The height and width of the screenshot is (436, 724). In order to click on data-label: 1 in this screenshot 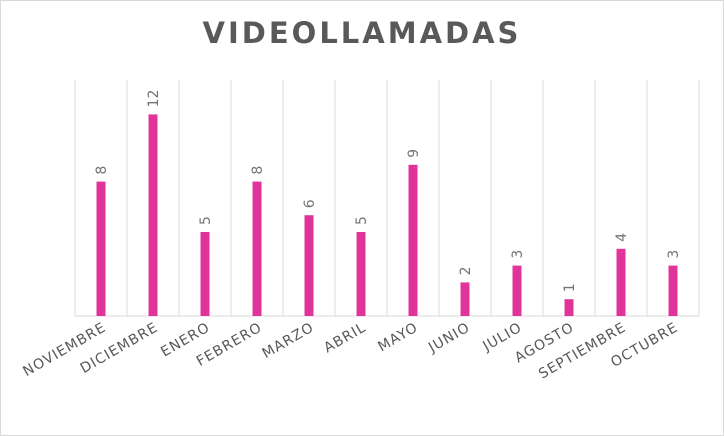, I will do `click(570, 287)`.